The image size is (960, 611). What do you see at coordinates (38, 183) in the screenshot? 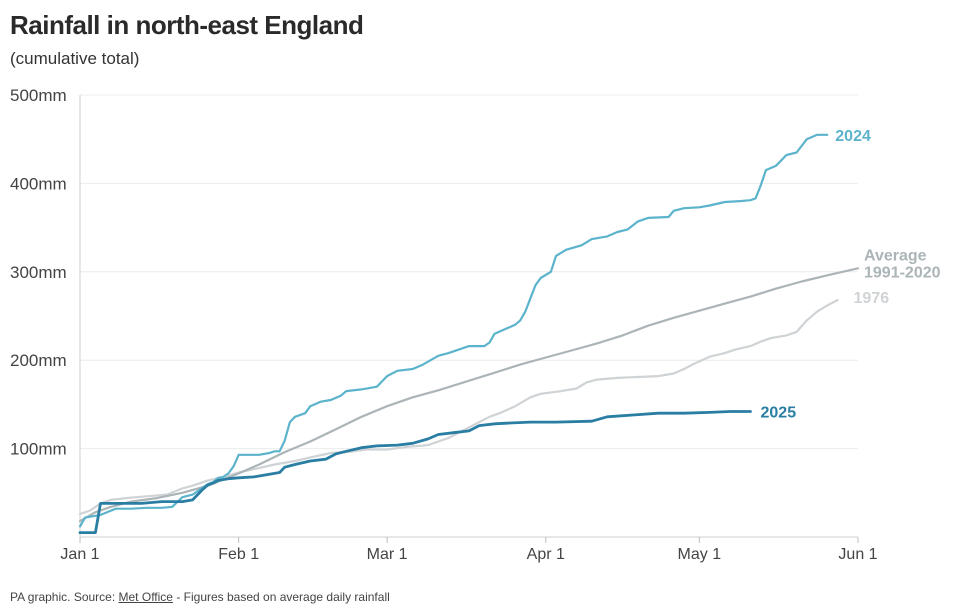
I see `y-tick-label: 400mm` at bounding box center [38, 183].